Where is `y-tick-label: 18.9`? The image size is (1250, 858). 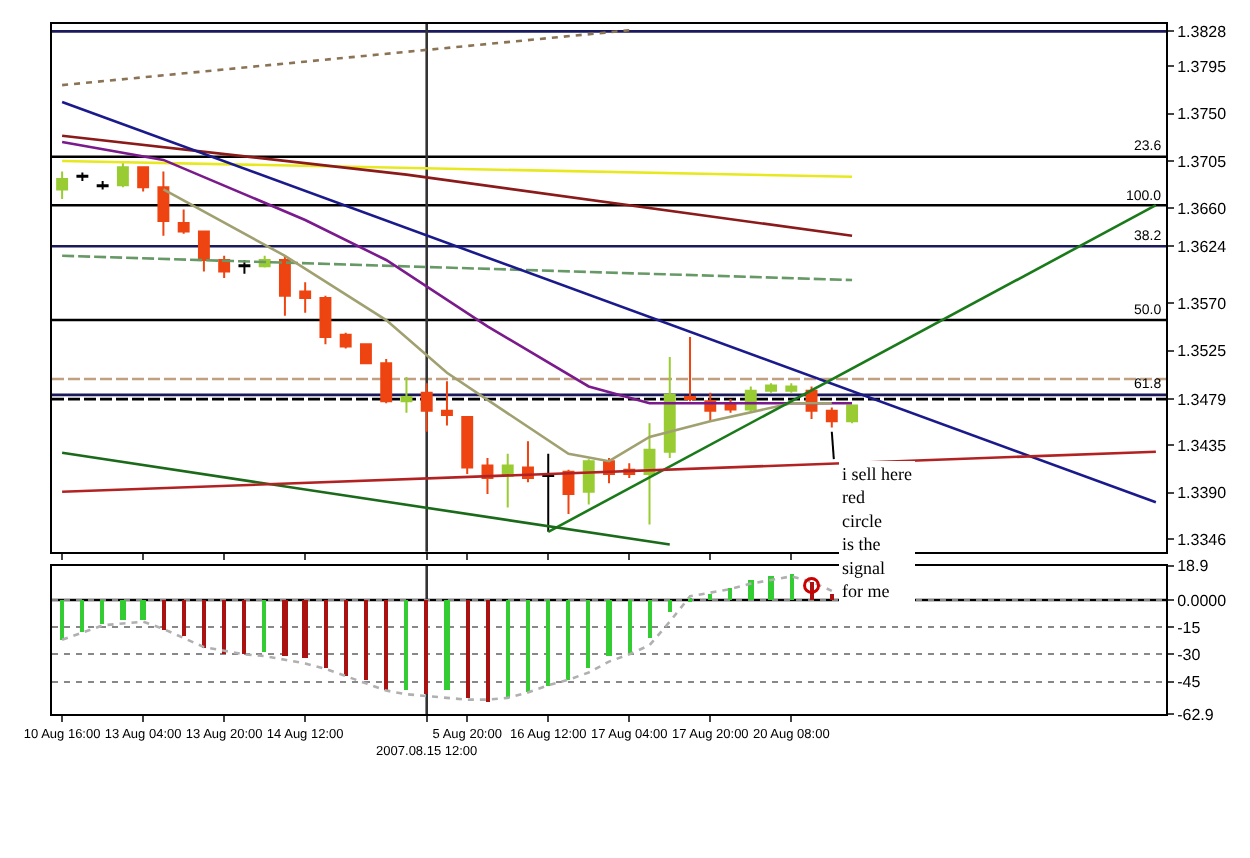
y-tick-label: 18.9 is located at coordinates (1193, 566).